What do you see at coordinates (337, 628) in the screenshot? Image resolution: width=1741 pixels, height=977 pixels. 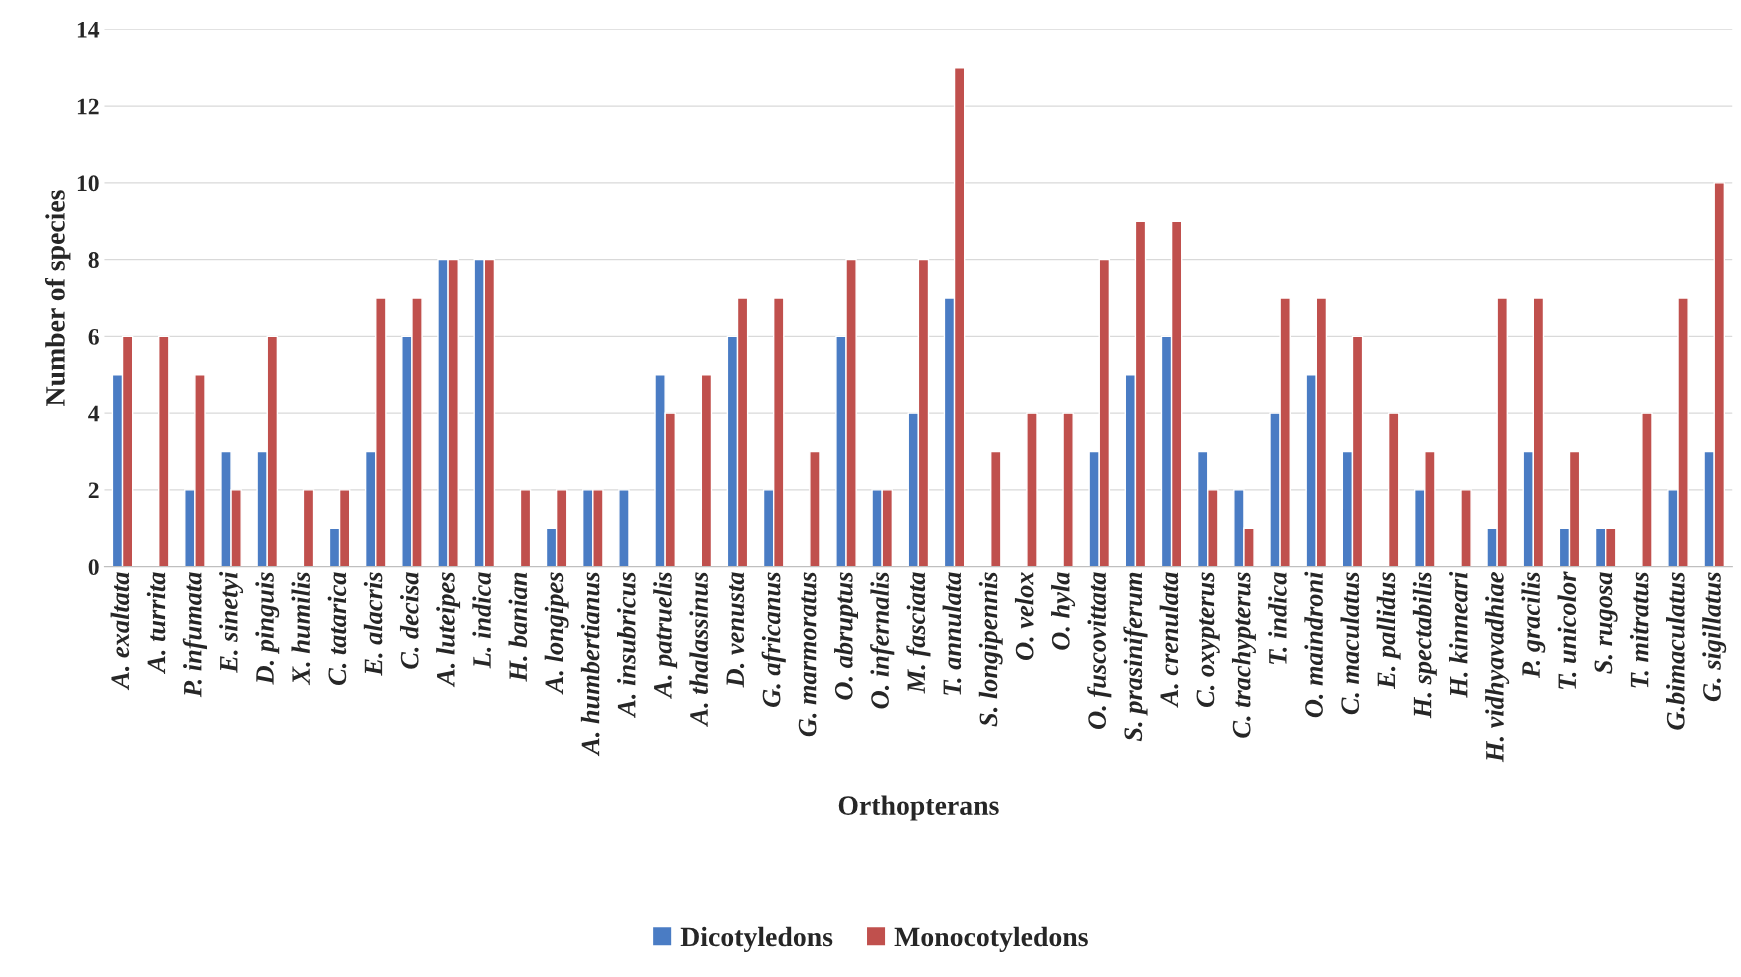 I see `x-tick-label: C. tatarica` at bounding box center [337, 628].